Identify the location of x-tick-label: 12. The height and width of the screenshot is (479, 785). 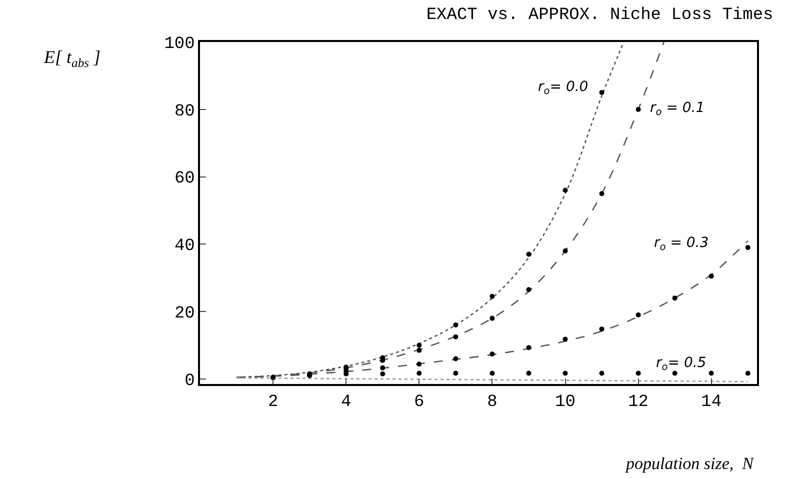
(638, 402).